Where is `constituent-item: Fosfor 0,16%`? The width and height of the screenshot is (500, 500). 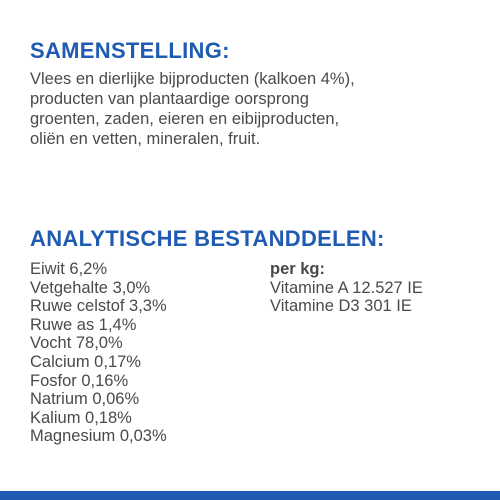 constituent-item: Fosfor 0,16% is located at coordinates (79, 380).